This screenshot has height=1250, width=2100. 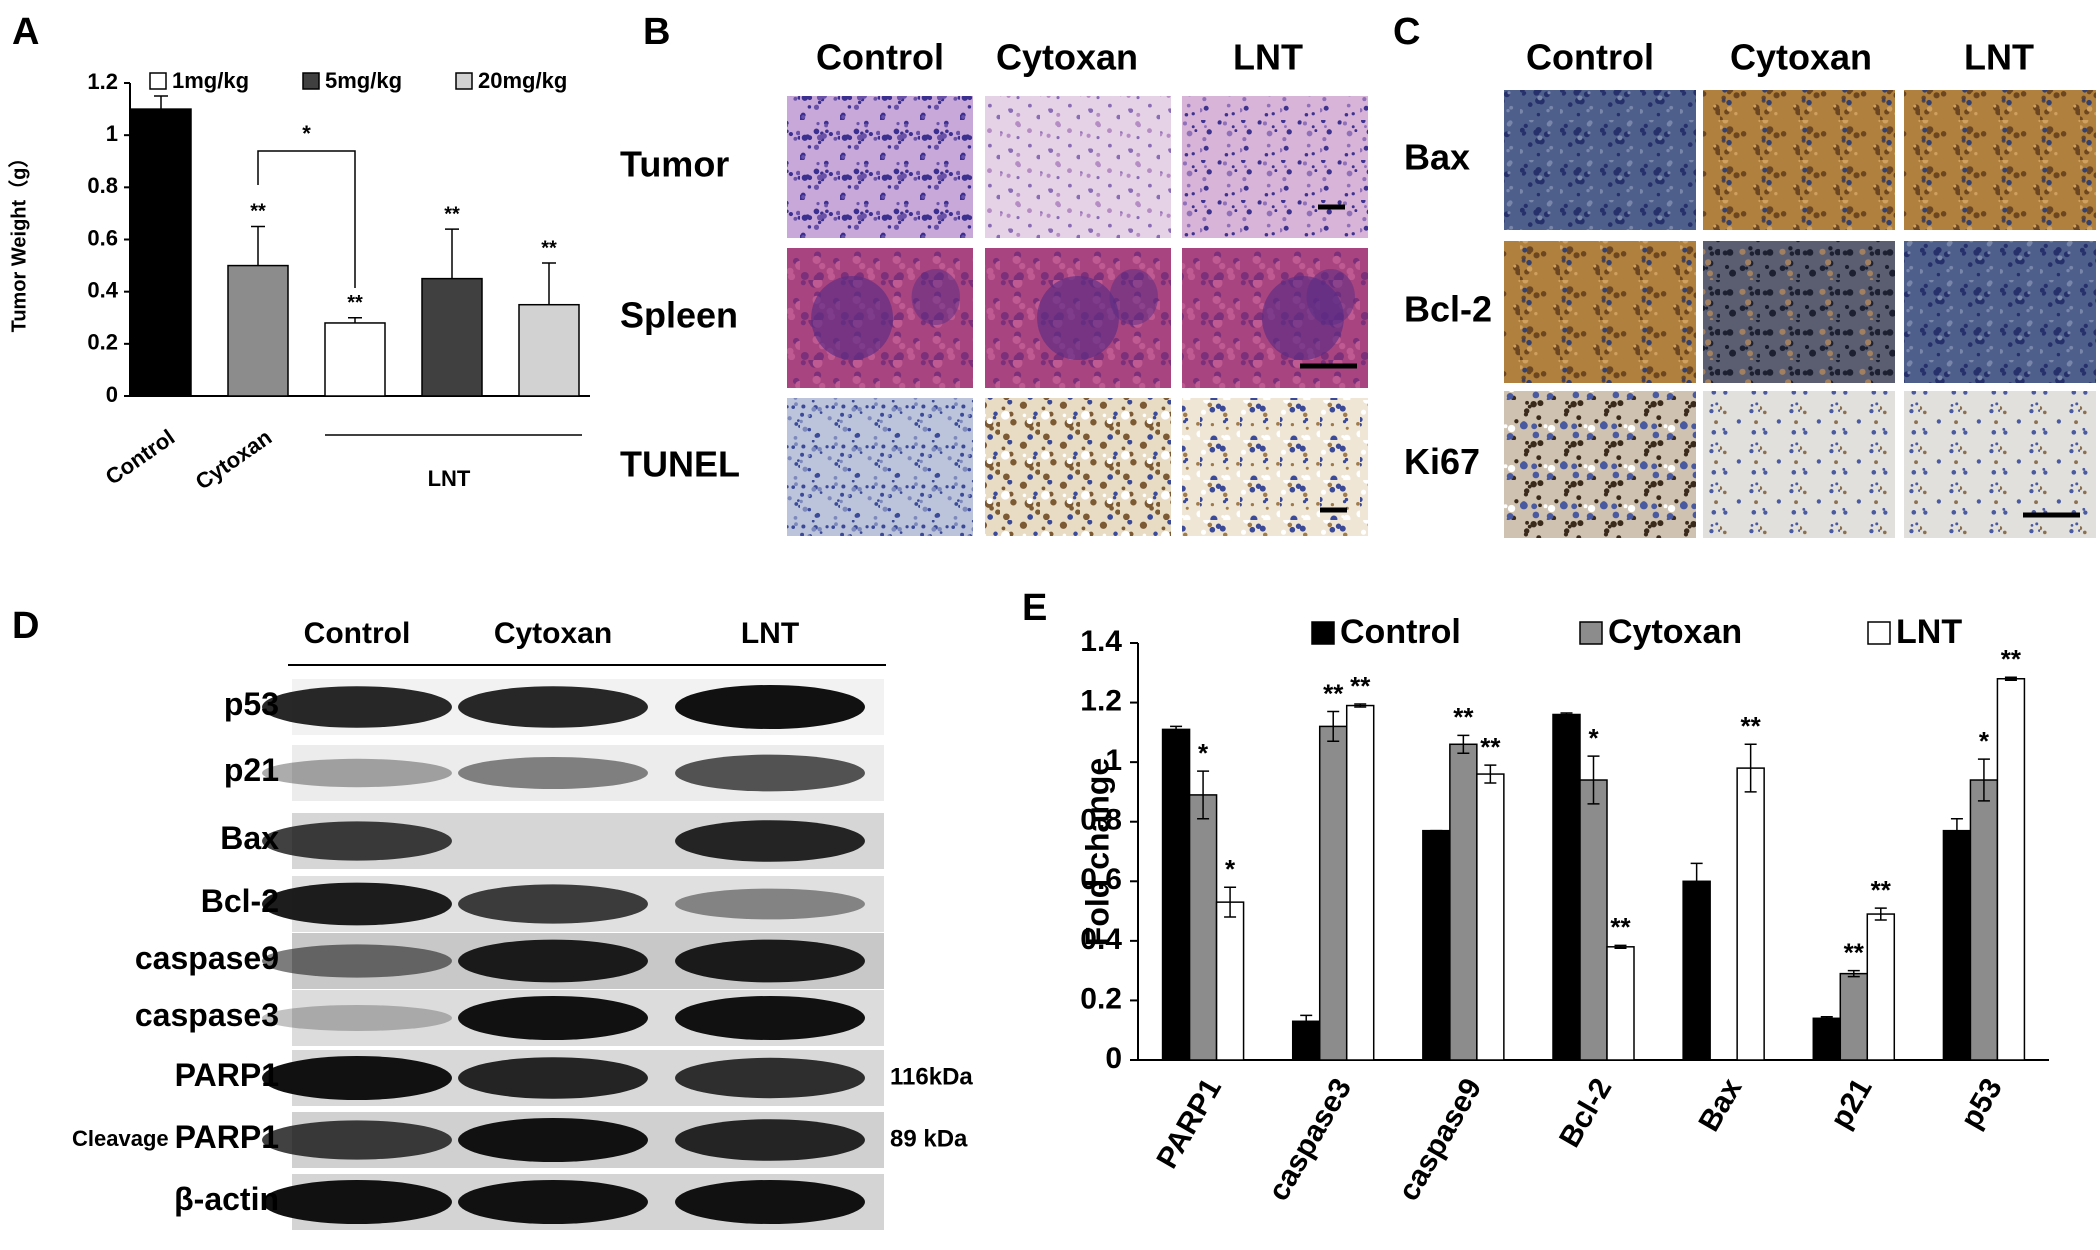 I want to click on blot-label: caspase3, so click(x=207, y=1015).